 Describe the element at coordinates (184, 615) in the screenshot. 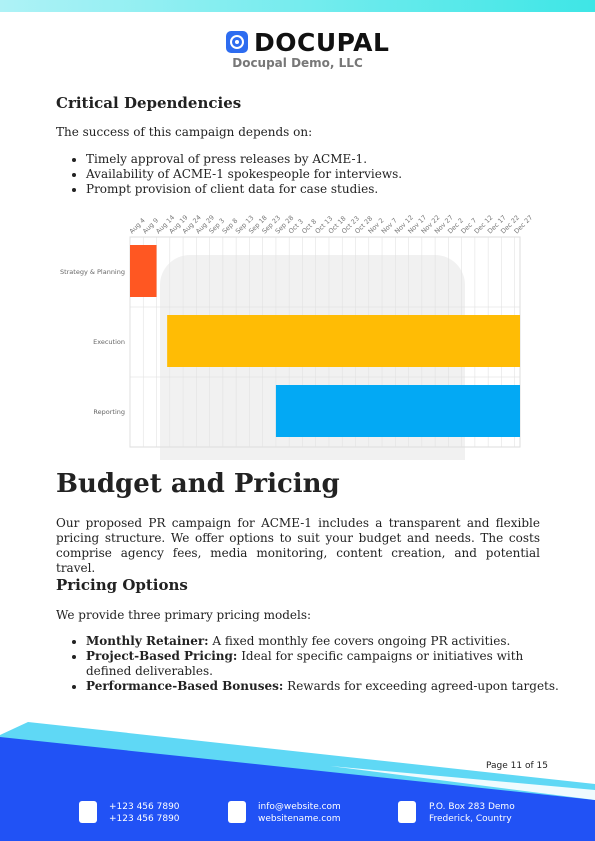

I see `paragraph: We provide three primary pricing models:` at that location.